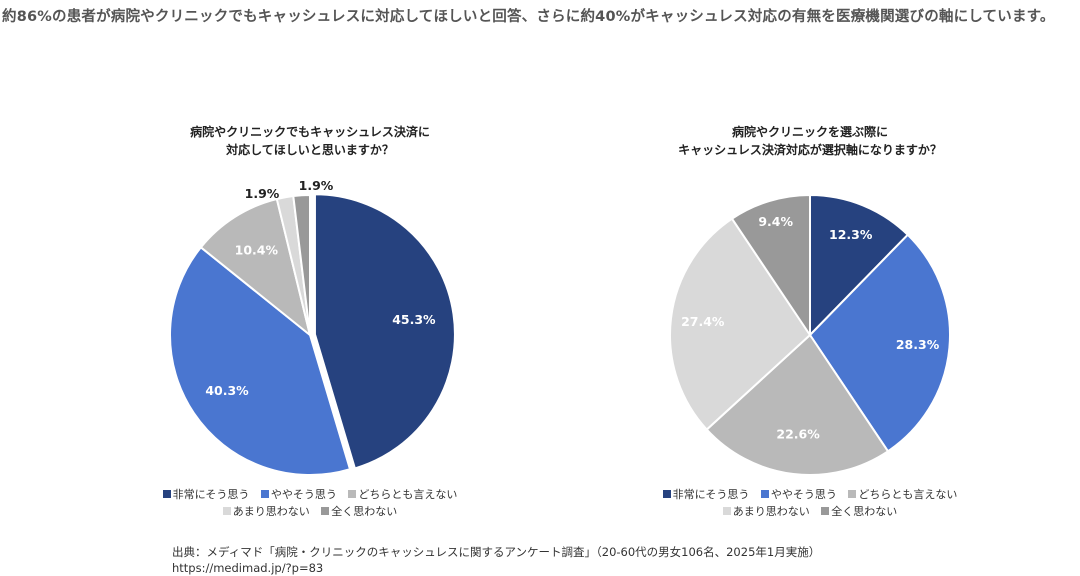 This screenshot has width=1080, height=576. I want to click on chart1-legend-item: どちらとも言えない, so click(402, 494).